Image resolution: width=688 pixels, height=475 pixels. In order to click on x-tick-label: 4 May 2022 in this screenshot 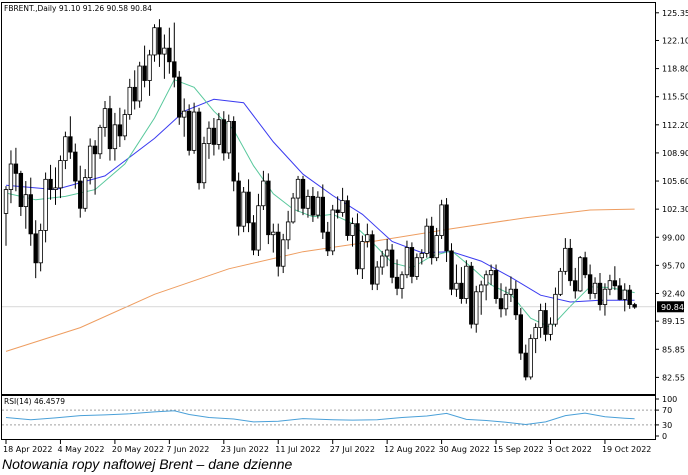, I will do `click(80, 449)`.